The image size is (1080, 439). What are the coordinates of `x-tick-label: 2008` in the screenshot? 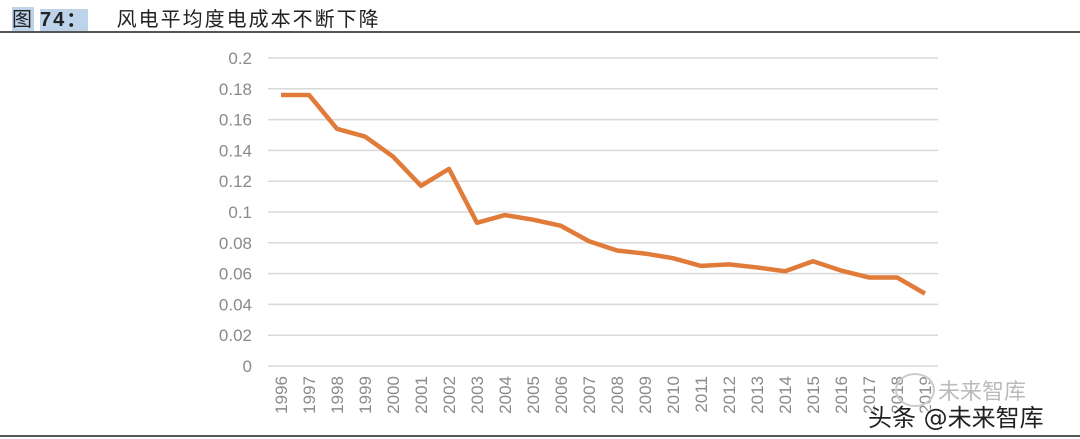 It's located at (617, 395).